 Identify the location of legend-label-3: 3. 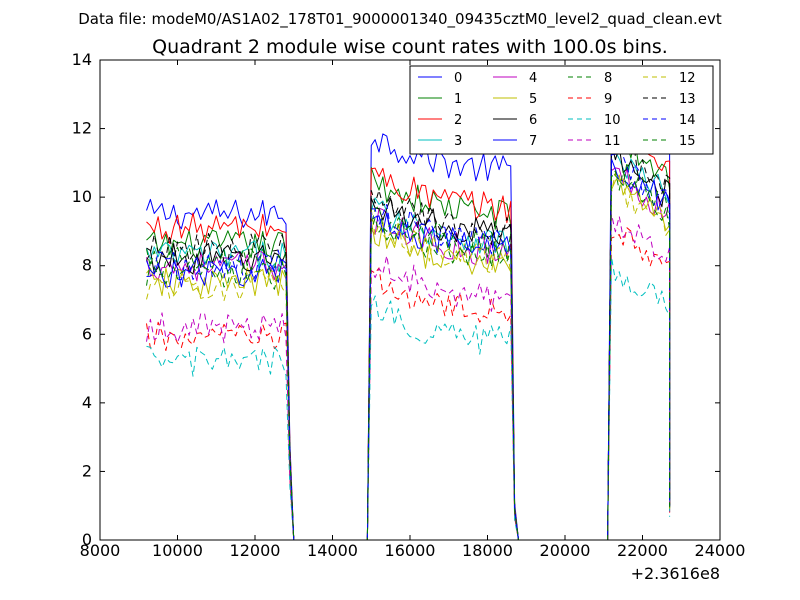
(458, 141).